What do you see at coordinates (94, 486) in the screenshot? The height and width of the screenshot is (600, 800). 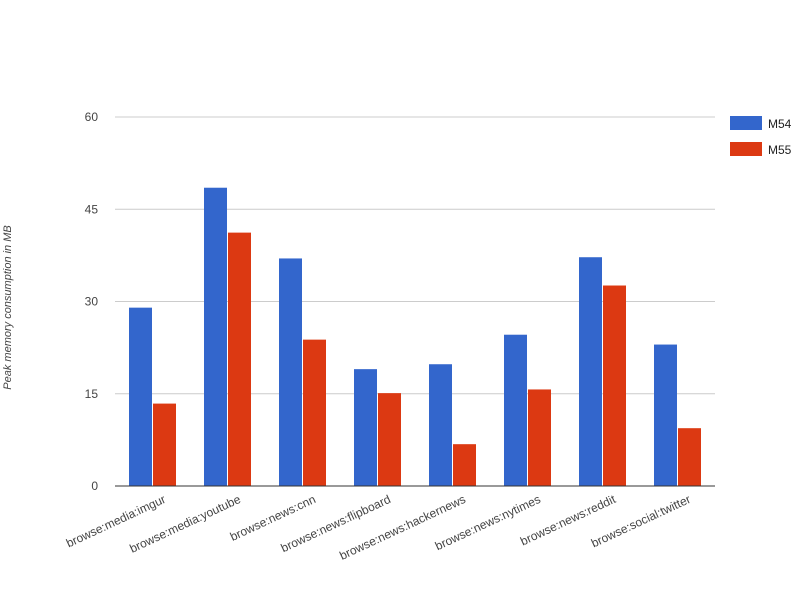 I see `y-tick-label: 0` at bounding box center [94, 486].